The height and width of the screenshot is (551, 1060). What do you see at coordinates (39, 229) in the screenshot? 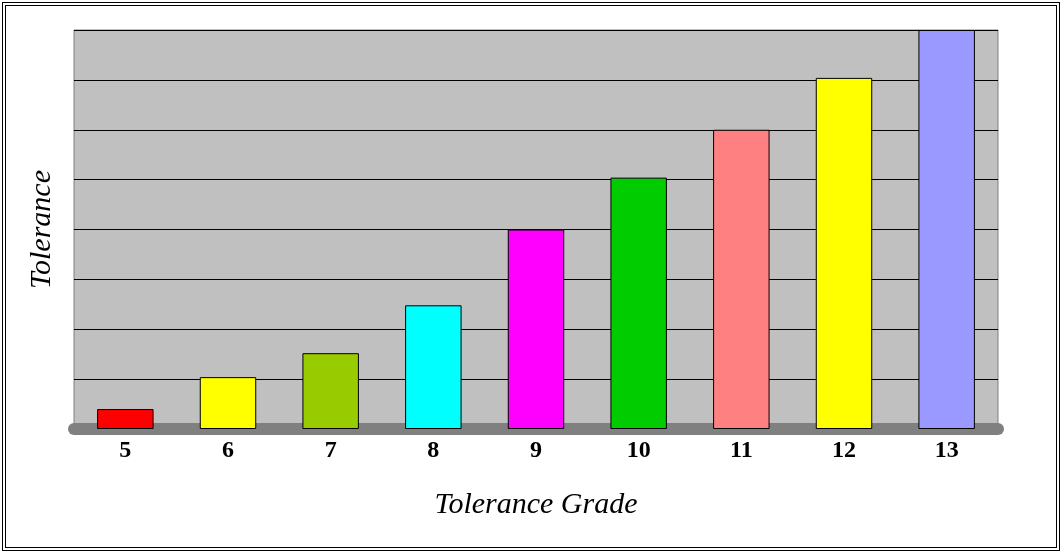
I see `y-axis-title: Tolerance` at bounding box center [39, 229].